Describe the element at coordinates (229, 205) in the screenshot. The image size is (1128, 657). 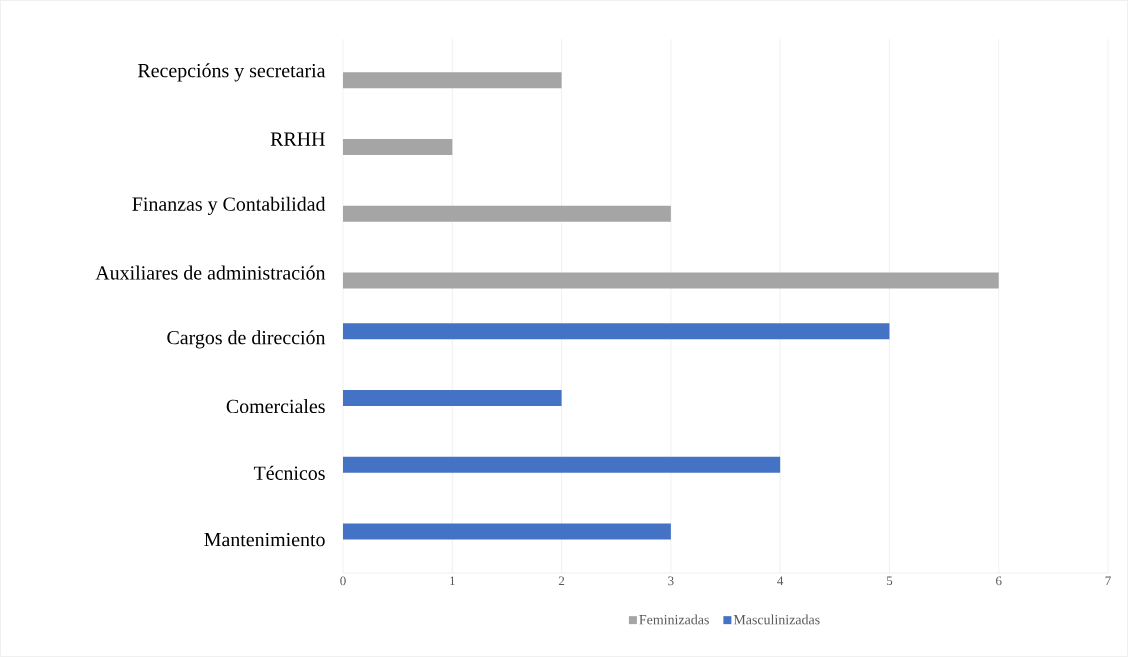
I see `y-tick-label: Finanzas y Contabilidad` at that location.